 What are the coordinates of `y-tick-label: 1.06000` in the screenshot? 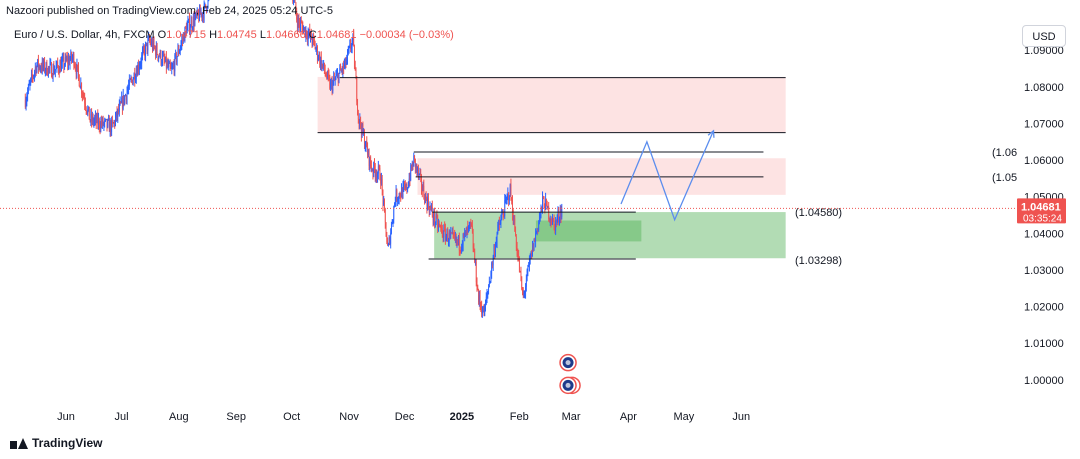 It's located at (1044, 161).